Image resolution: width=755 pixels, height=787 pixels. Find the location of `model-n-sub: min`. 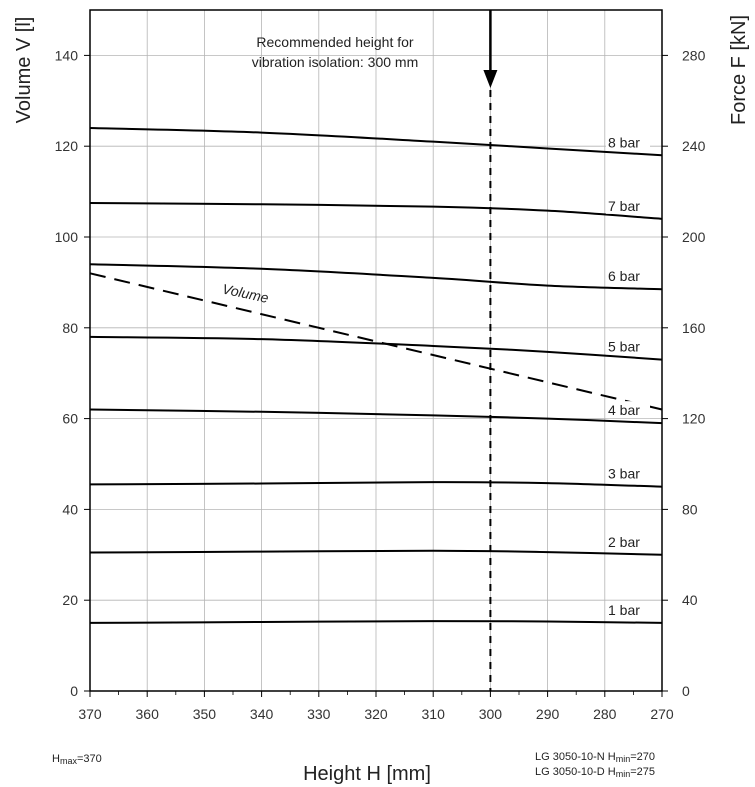

model-n-sub: min is located at coordinates (623, 759).